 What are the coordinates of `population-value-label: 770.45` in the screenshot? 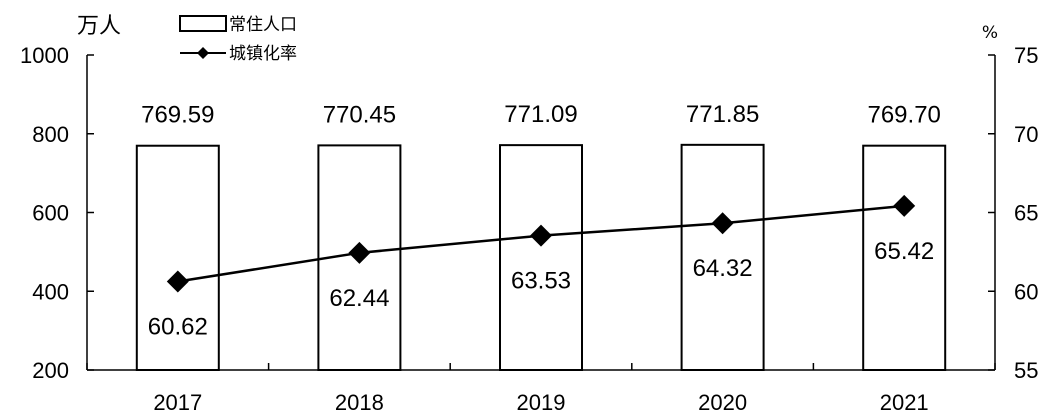 It's located at (359, 114).